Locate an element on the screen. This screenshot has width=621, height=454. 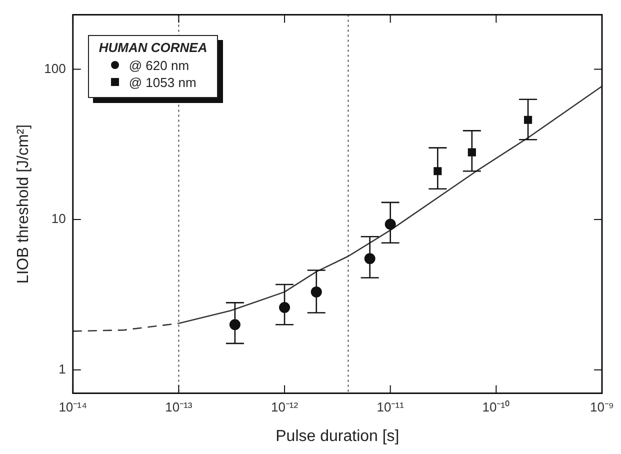
x-tick-label: 10⁻¹⁰ is located at coordinates (496, 407).